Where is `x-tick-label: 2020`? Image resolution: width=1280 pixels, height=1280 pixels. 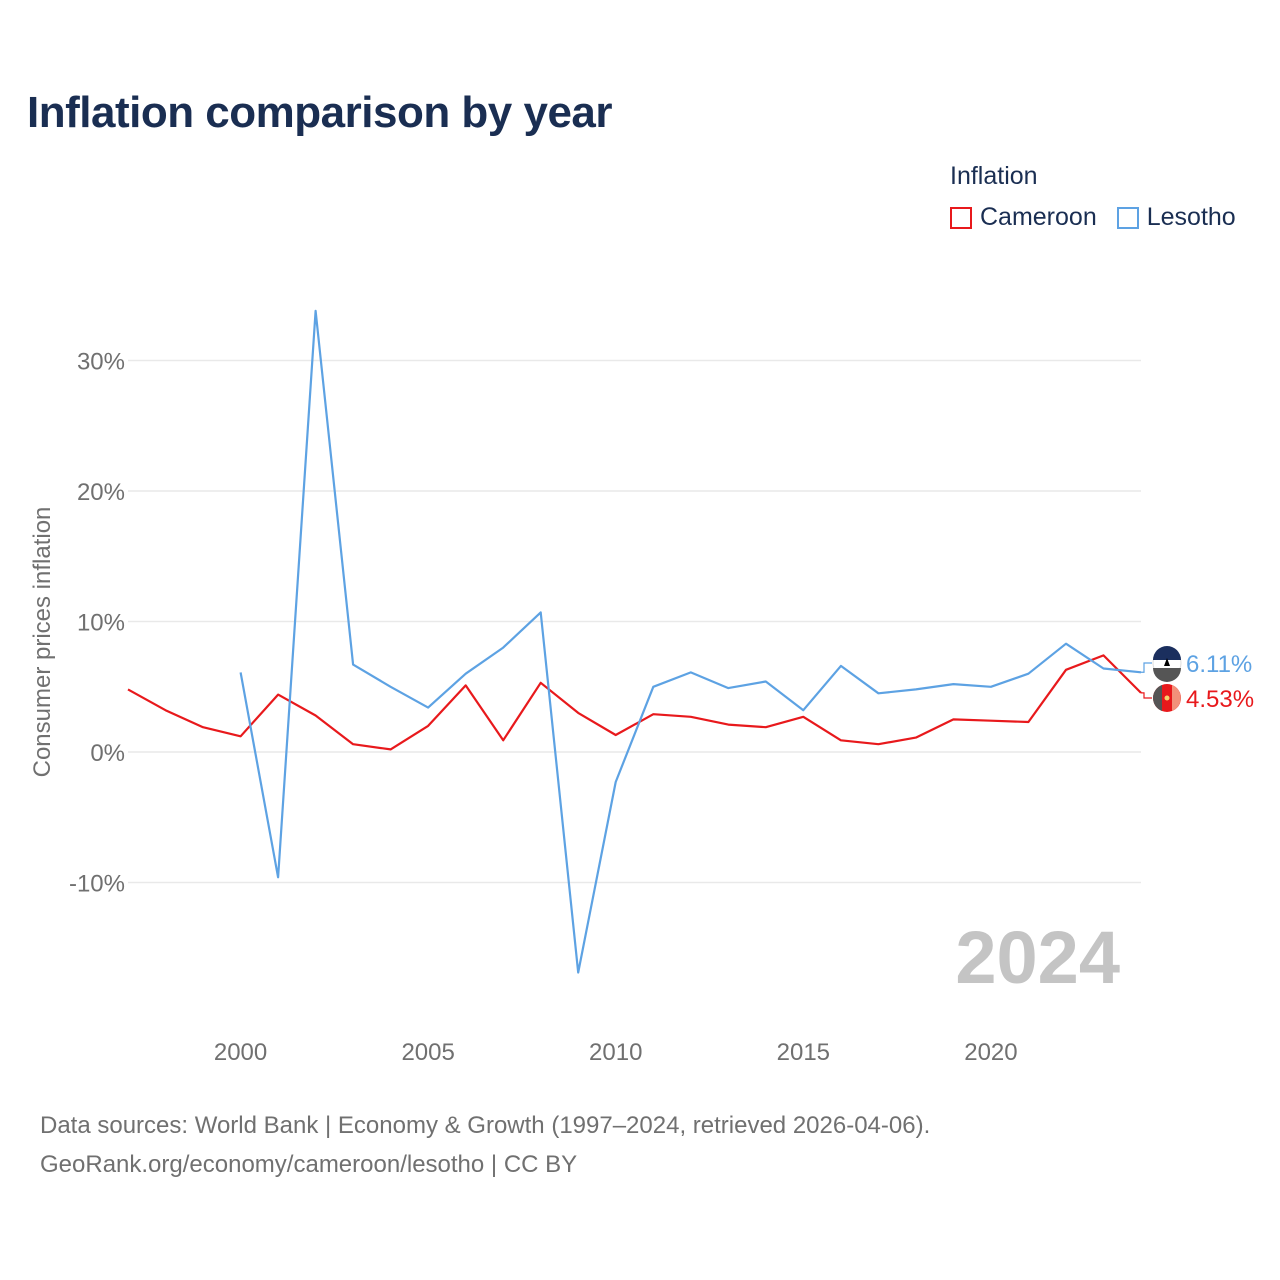
x-tick-label: 2020 is located at coordinates (990, 1052).